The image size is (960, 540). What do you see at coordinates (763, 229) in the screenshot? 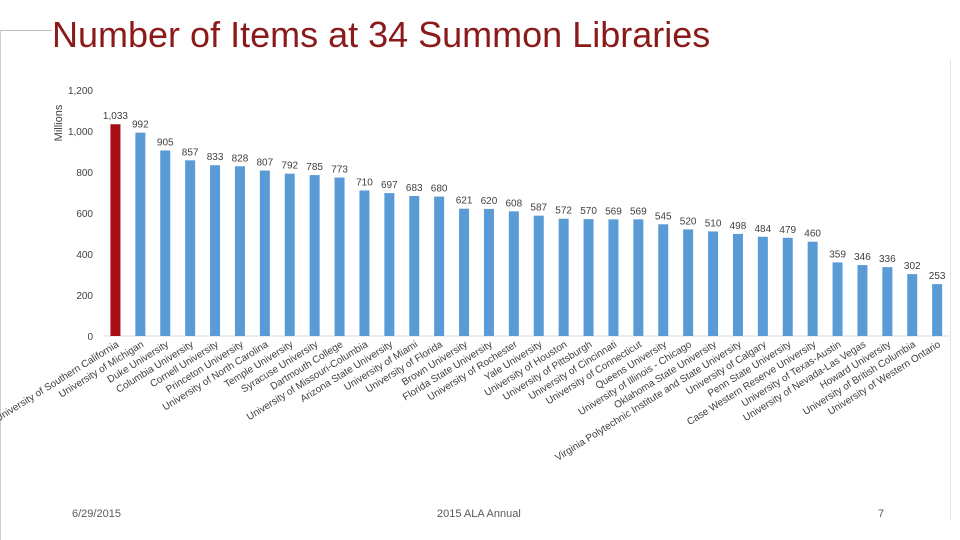
I see `data-label: 484` at bounding box center [763, 229].